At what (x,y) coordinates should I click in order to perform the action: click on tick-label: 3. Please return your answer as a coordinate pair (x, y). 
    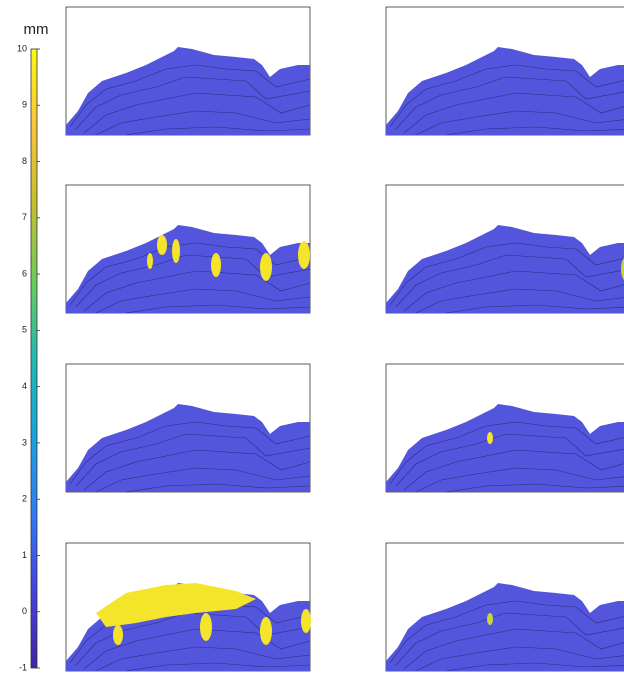
    Looking at the image, I should click on (24, 442).